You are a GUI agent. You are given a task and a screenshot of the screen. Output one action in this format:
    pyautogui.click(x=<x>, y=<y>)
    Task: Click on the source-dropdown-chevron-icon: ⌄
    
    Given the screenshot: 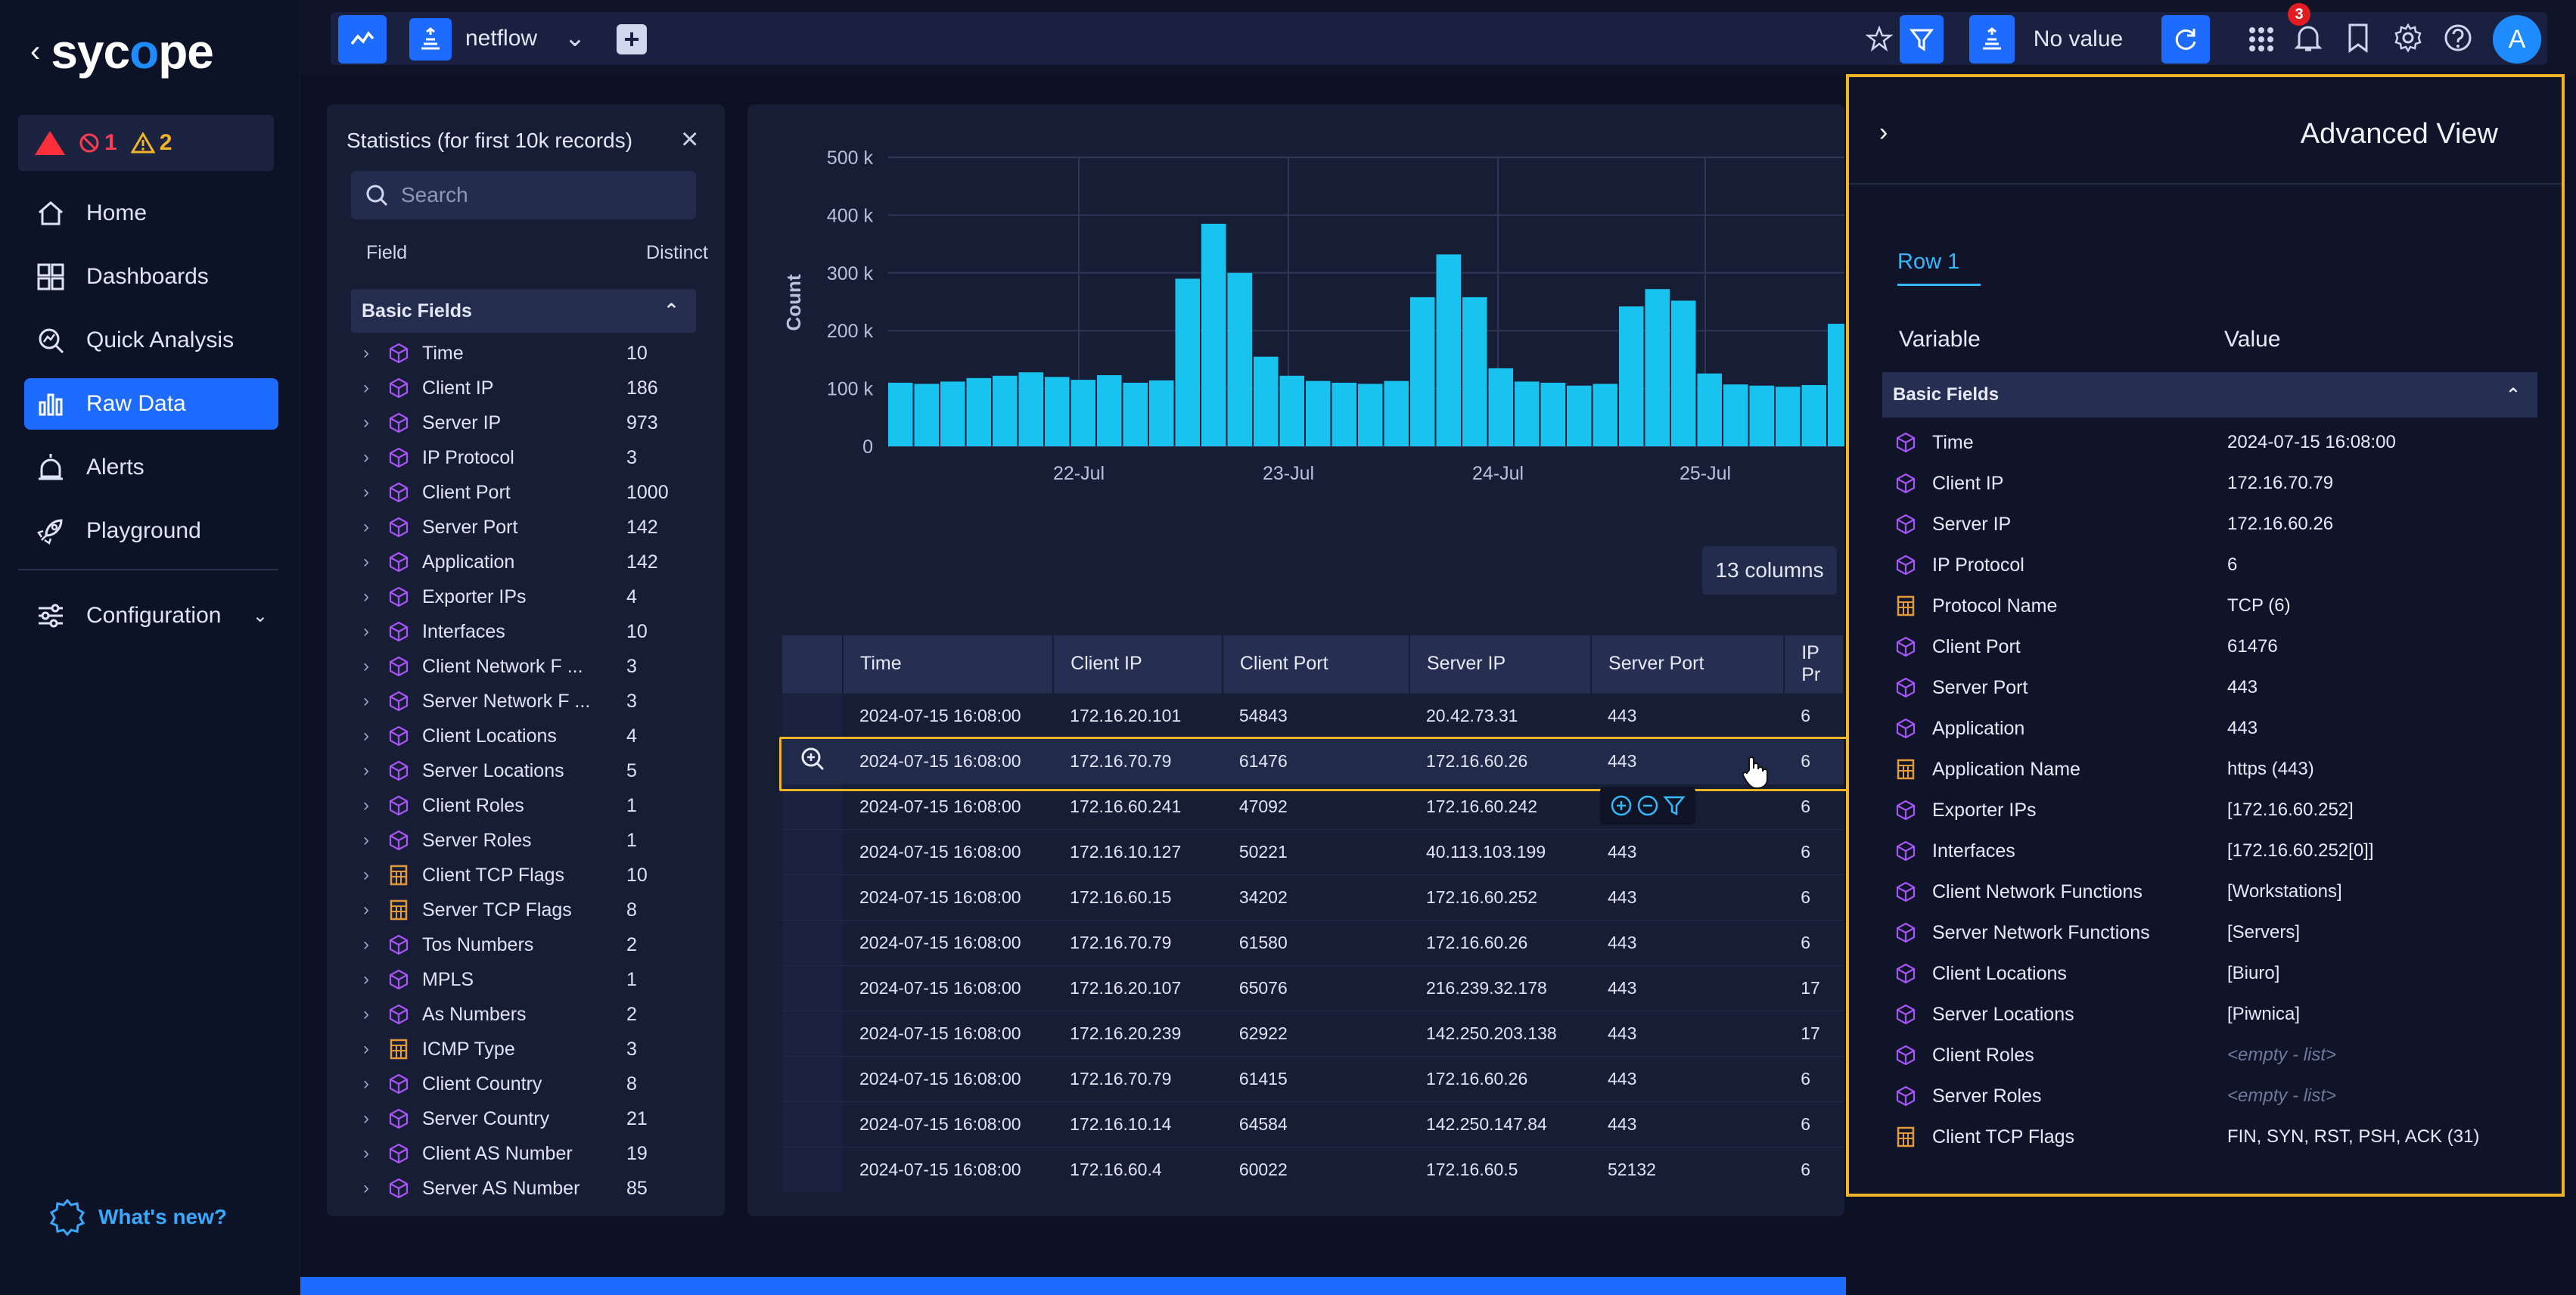 What is the action you would take?
    pyautogui.click(x=575, y=37)
    